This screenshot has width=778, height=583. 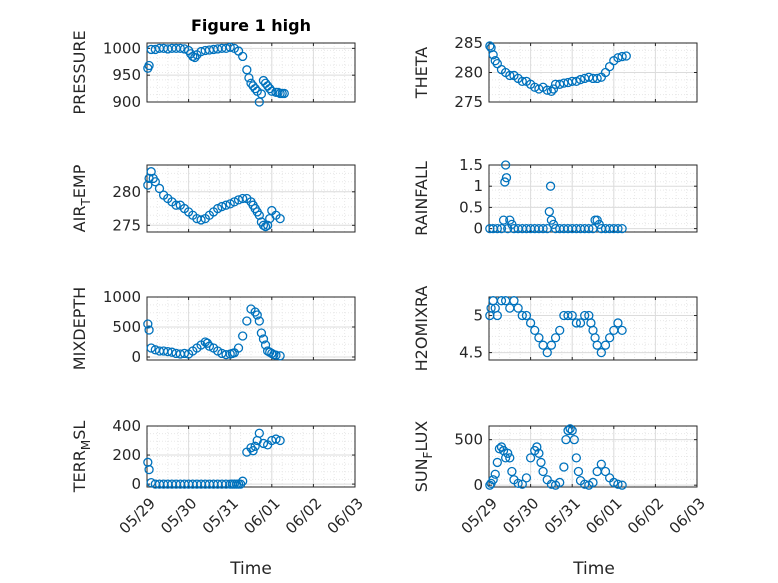 What do you see at coordinates (478, 186) in the screenshot?
I see `y-tick-label: 1` at bounding box center [478, 186].